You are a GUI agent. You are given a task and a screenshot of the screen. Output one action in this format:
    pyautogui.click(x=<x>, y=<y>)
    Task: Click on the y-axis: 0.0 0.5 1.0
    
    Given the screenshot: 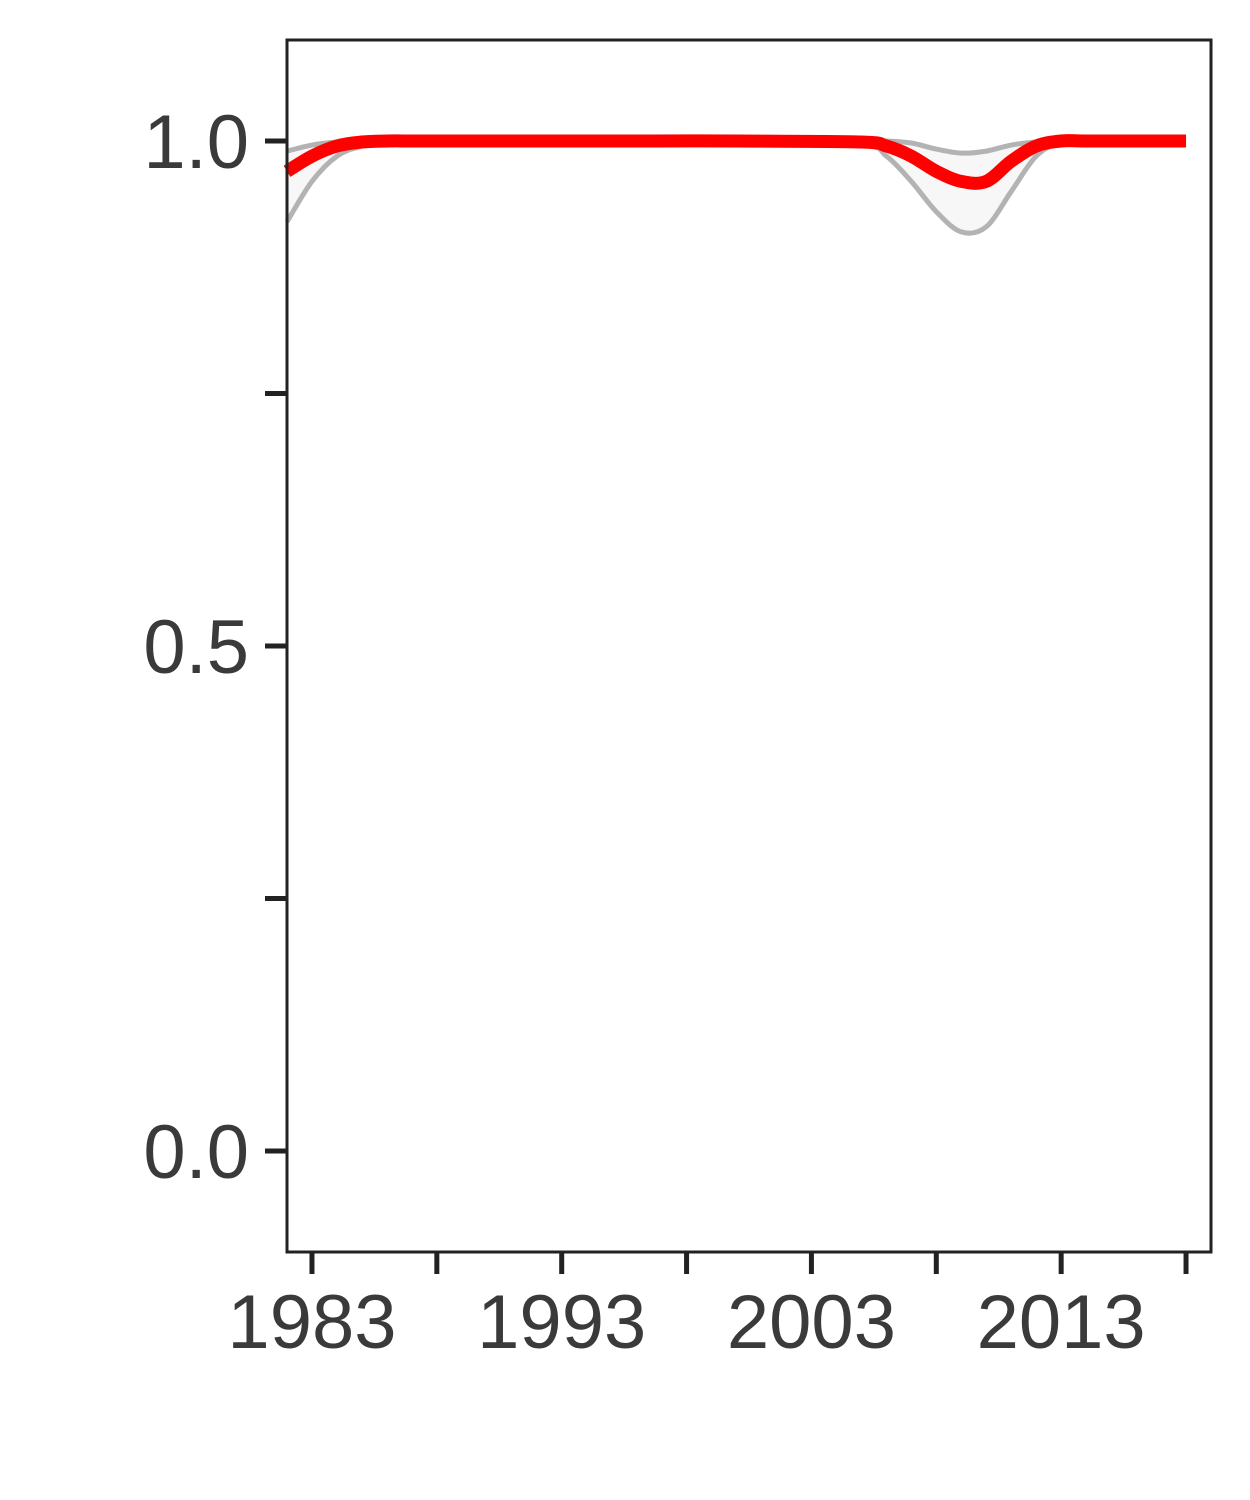 What is the action you would take?
    pyautogui.click(x=215, y=647)
    